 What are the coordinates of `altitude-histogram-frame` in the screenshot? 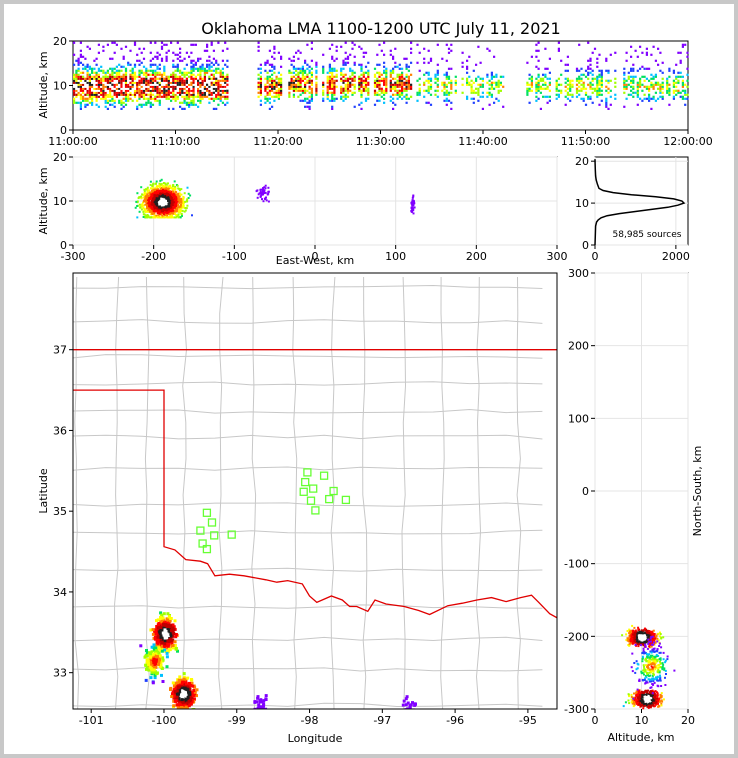 It's located at (641, 201).